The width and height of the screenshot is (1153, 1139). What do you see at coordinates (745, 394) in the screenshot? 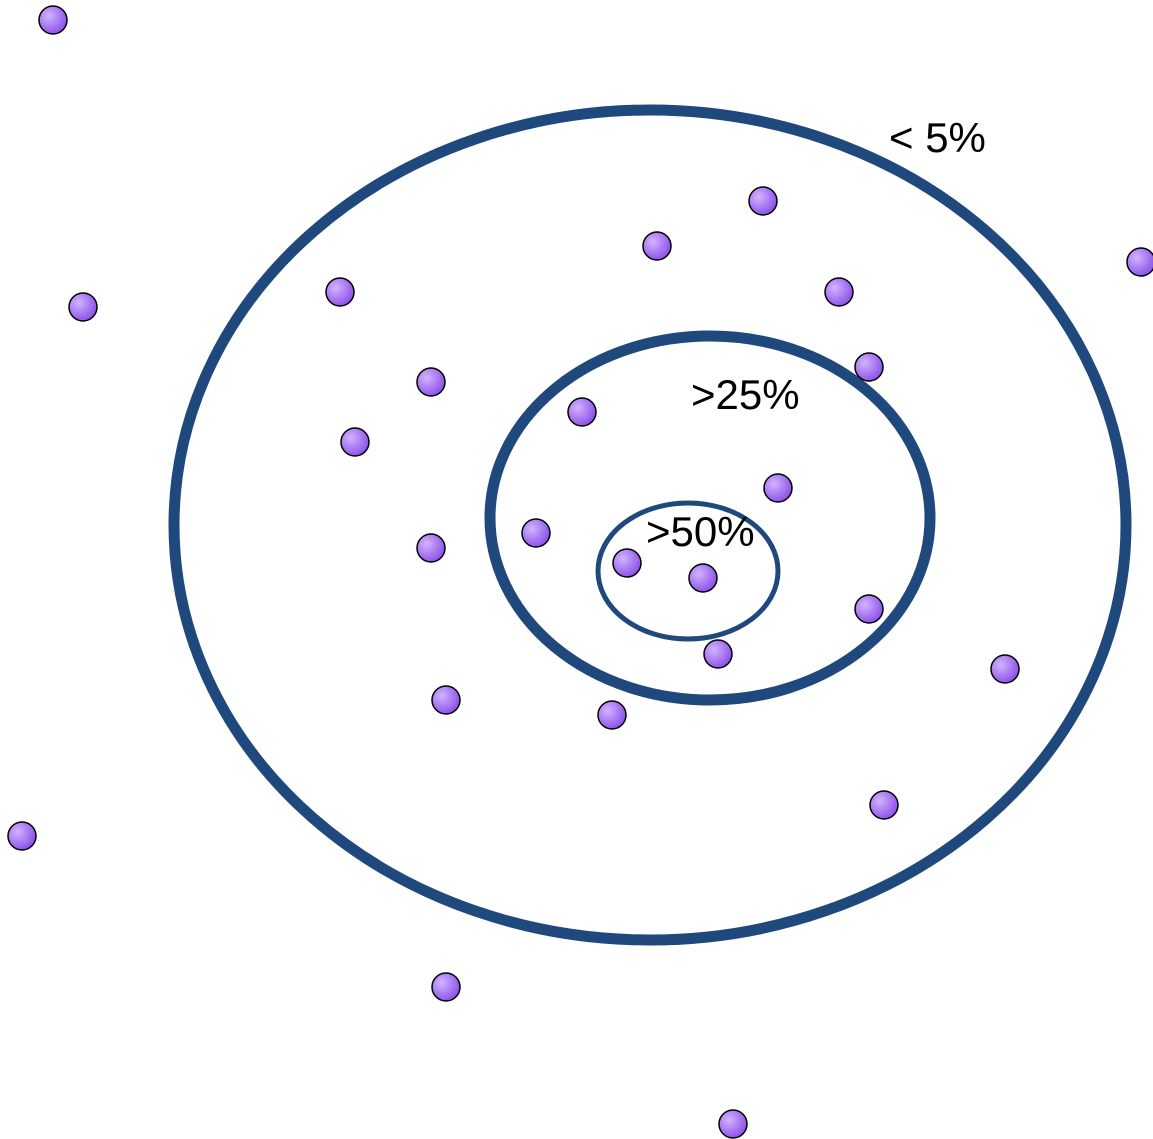
I see `middle-ring-label: >25%` at bounding box center [745, 394].